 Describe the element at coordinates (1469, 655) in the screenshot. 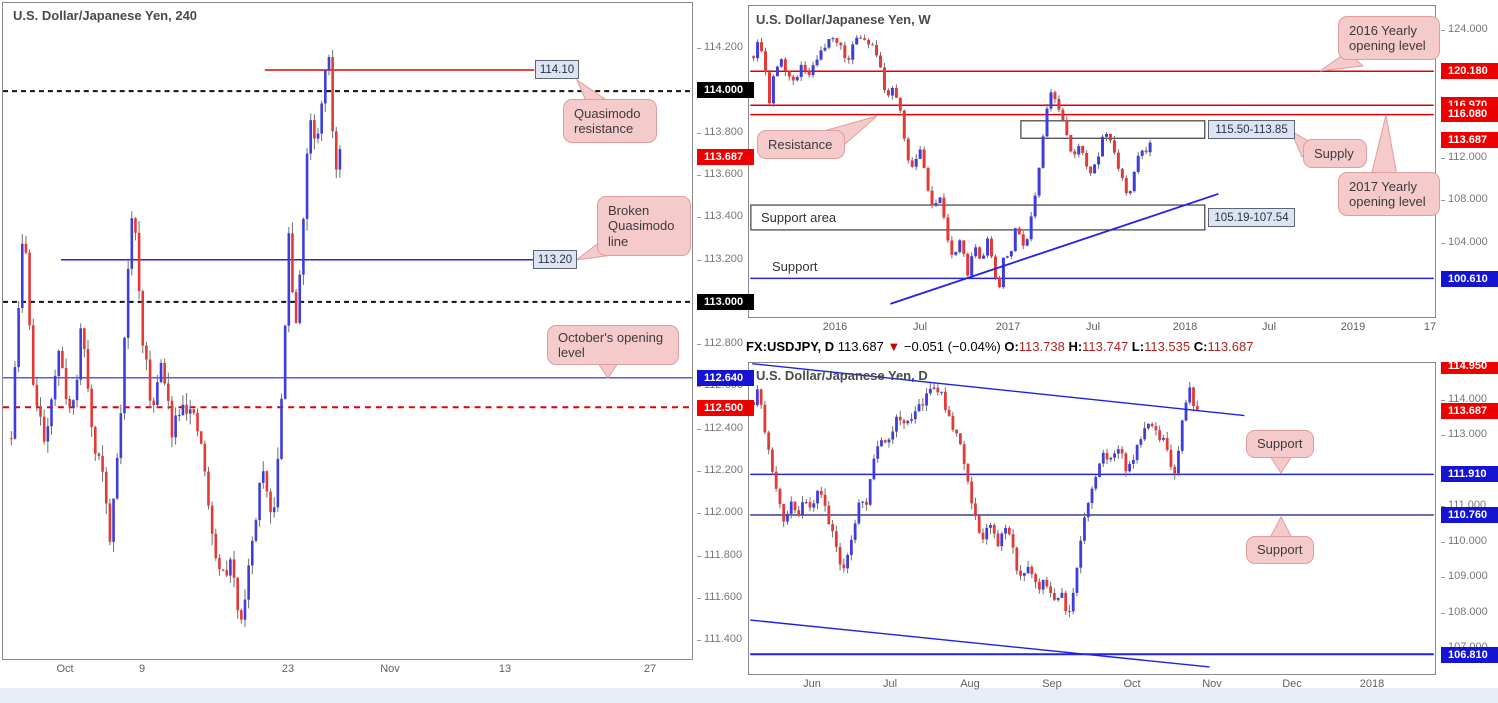

I see `price-badge: 106.810` at that location.